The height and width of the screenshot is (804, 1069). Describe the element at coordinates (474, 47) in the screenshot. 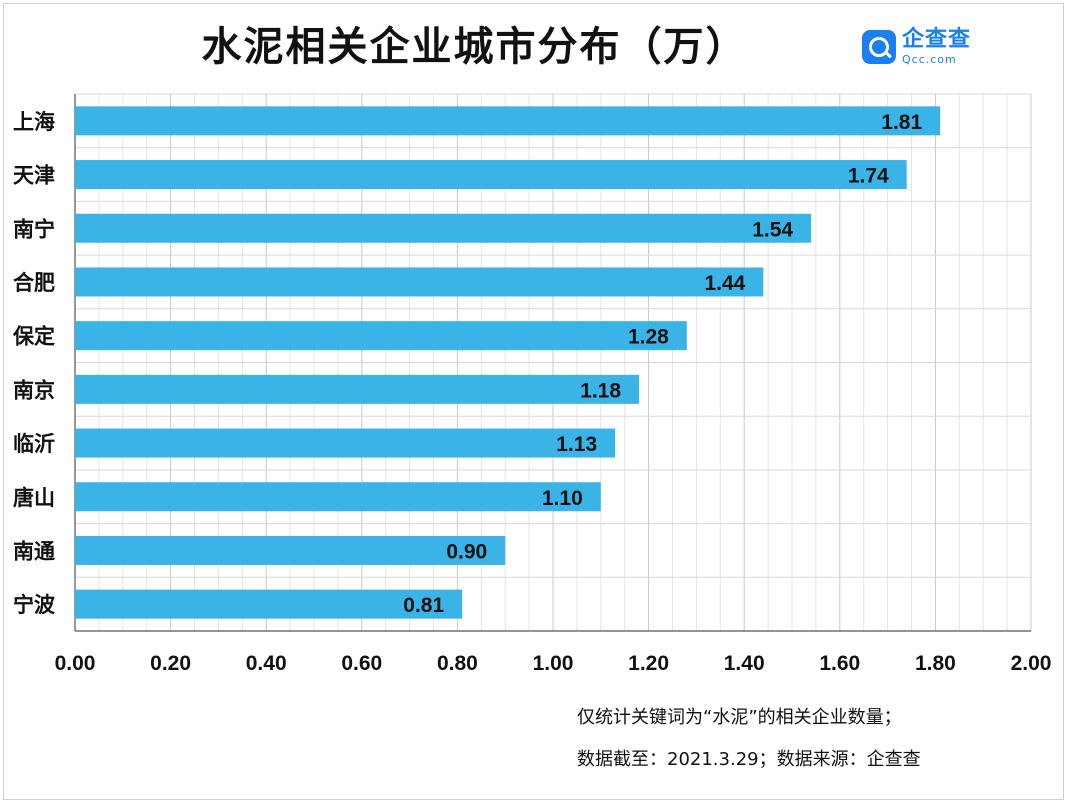

I see `chart-title: 水泥相关企业城市分布（万）` at that location.